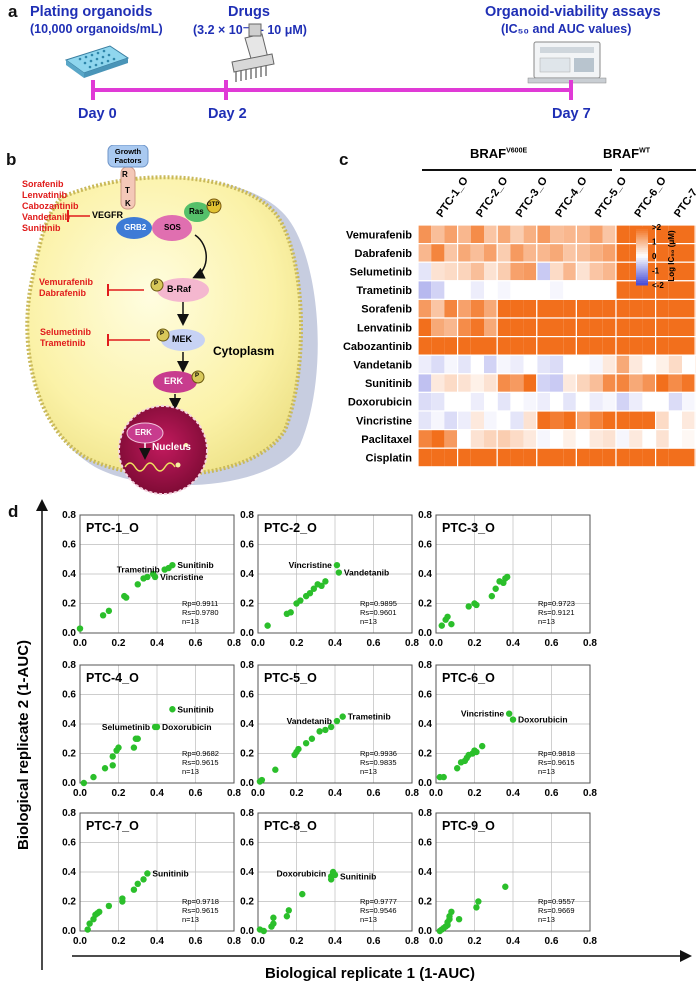 Image resolution: width=696 pixels, height=991 pixels. I want to click on point-label: Trametinib, so click(138, 570).